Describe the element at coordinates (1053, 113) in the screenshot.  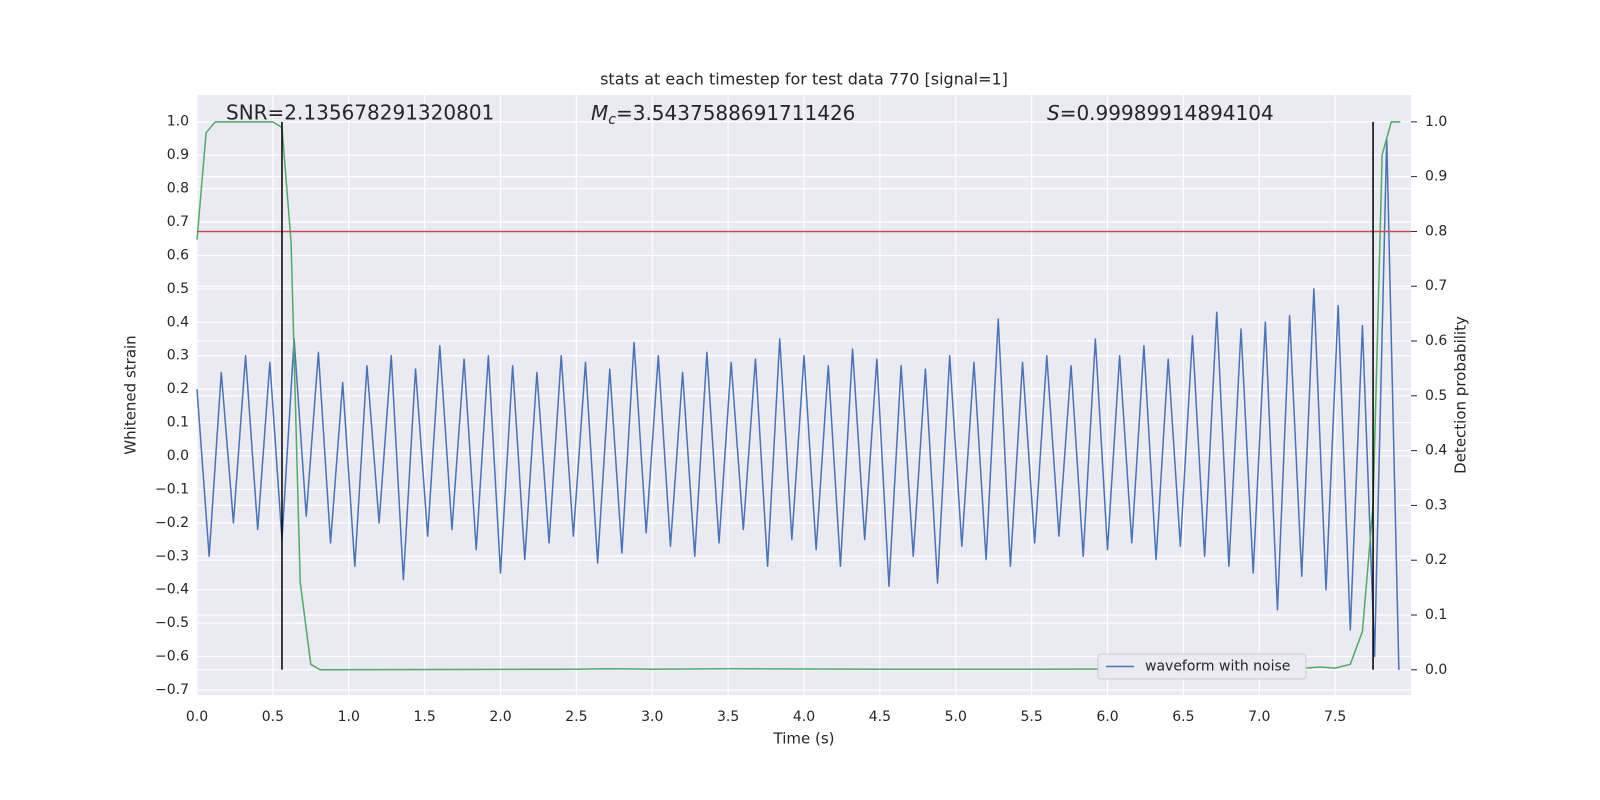
I see `annotation-symbol: S` at that location.